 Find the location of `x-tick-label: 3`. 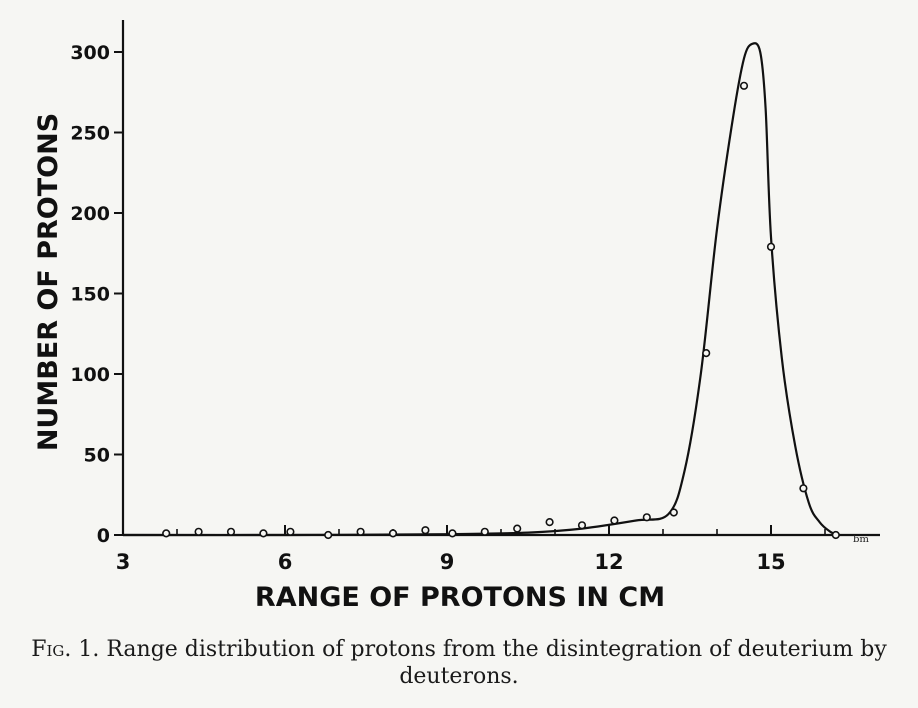

x-tick-label: 3 is located at coordinates (123, 562).